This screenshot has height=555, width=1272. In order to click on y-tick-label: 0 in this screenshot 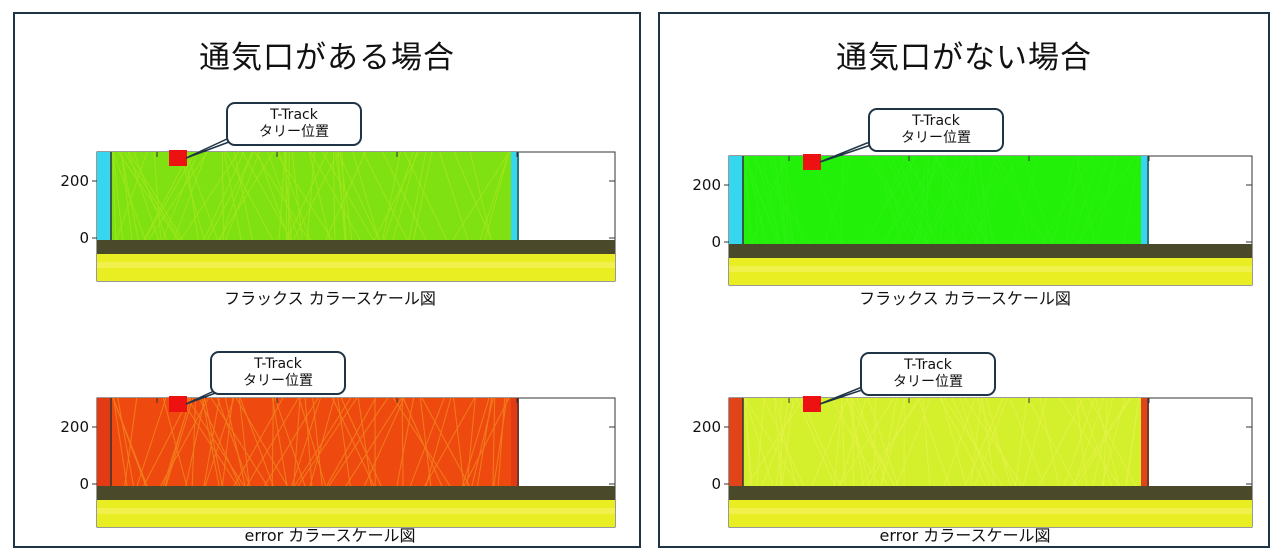, I will do `click(84, 484)`.